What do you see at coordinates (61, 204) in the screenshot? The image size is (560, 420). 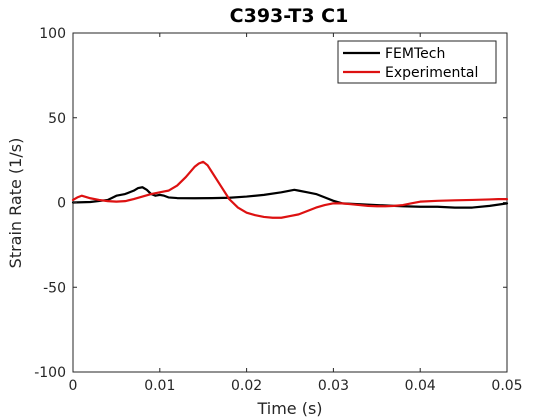 I see `y-tick-label: 0` at bounding box center [61, 204].